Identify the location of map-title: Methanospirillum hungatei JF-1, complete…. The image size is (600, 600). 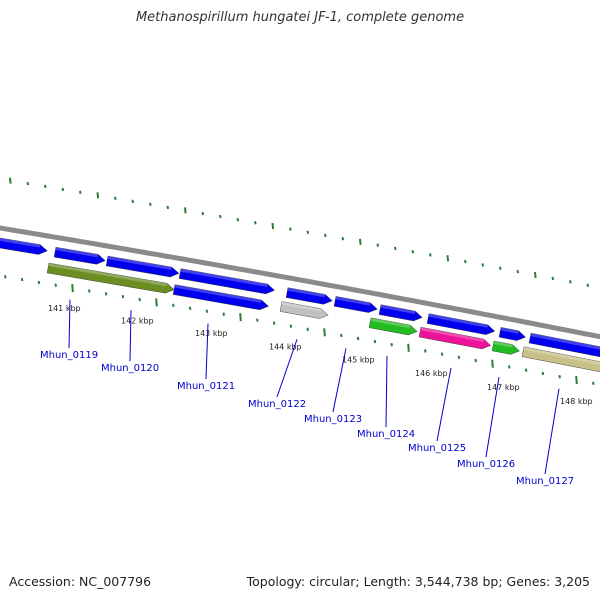
(300, 17).